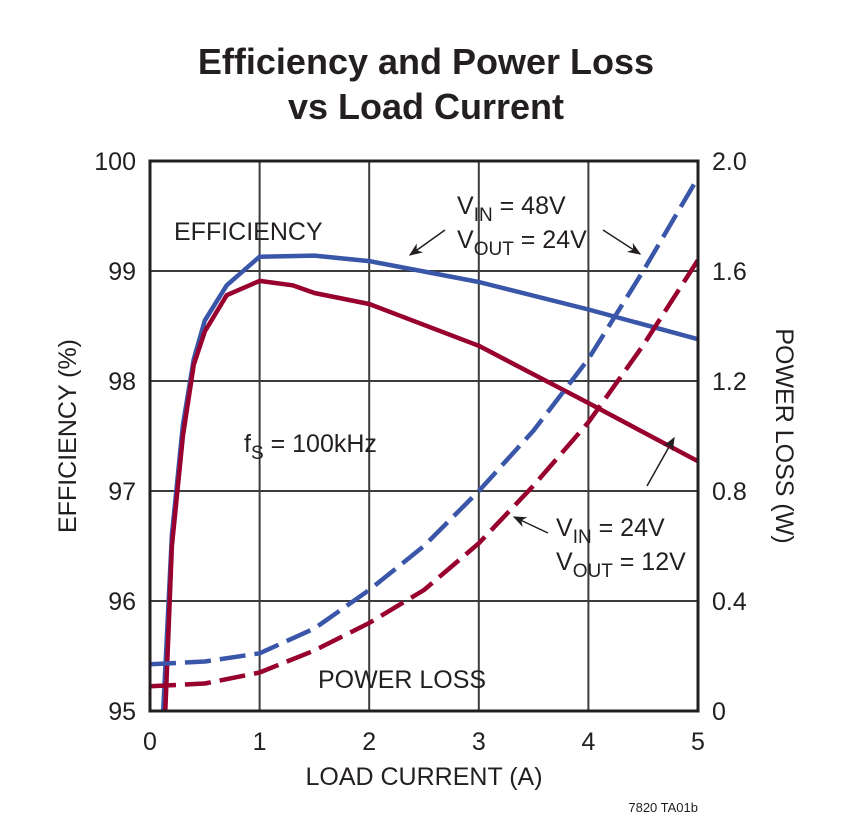 The width and height of the screenshot is (852, 837). I want to click on annotation-switching-frequency: fS = 100kHz, so click(310, 447).